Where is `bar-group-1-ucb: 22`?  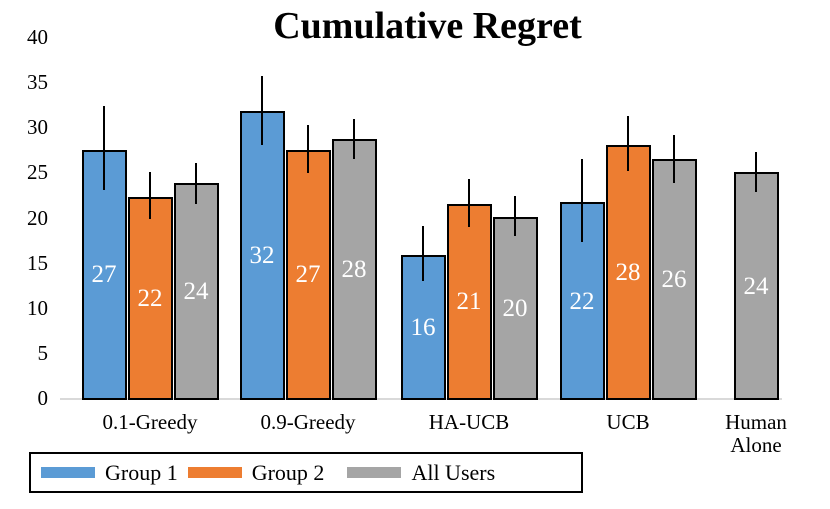 bar-group-1-ucb: 22 is located at coordinates (582, 301).